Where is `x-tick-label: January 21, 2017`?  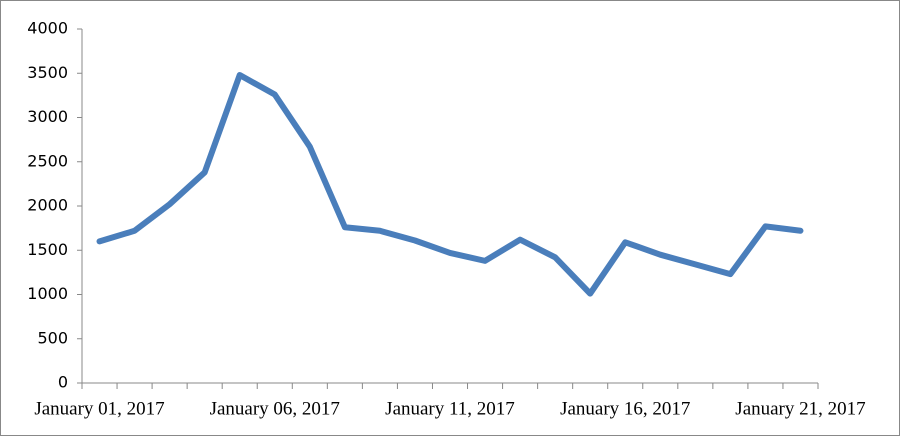 x-tick-label: January 21, 2017 is located at coordinates (800, 408).